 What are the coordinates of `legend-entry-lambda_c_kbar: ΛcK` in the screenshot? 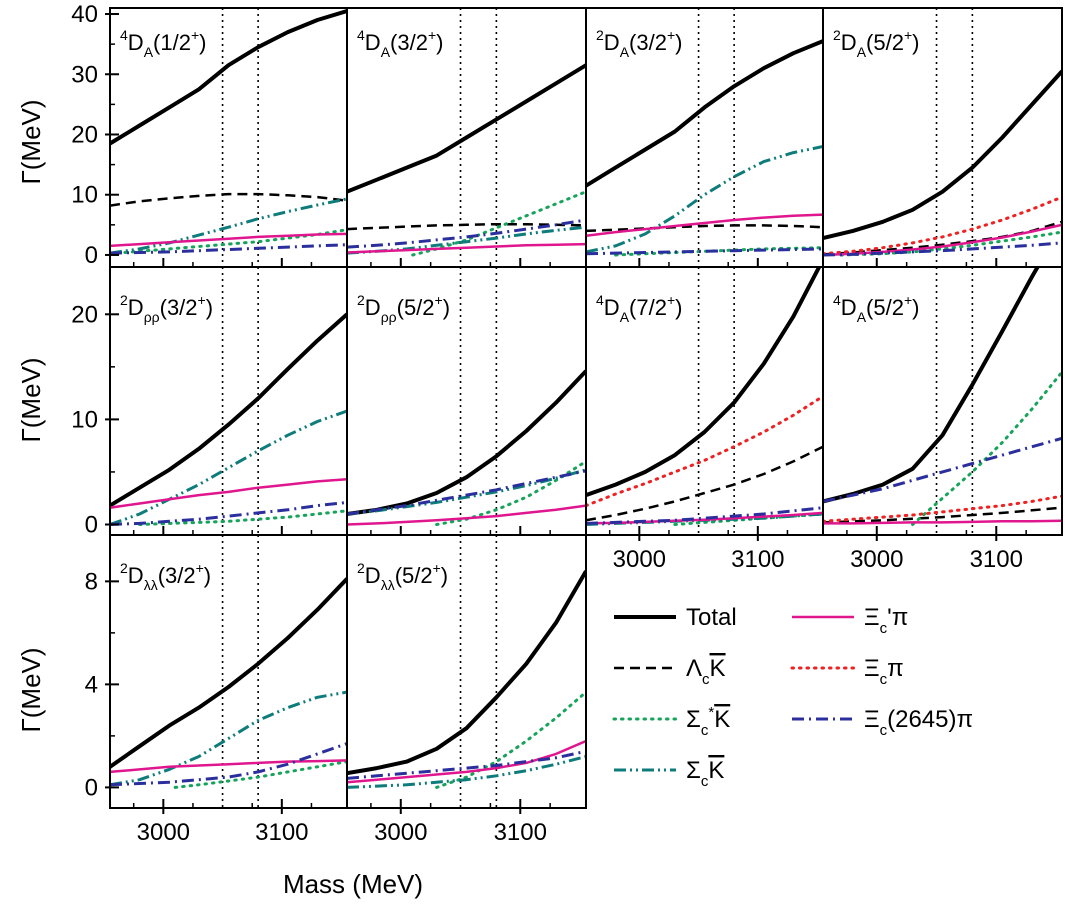 It's located at (670, 671).